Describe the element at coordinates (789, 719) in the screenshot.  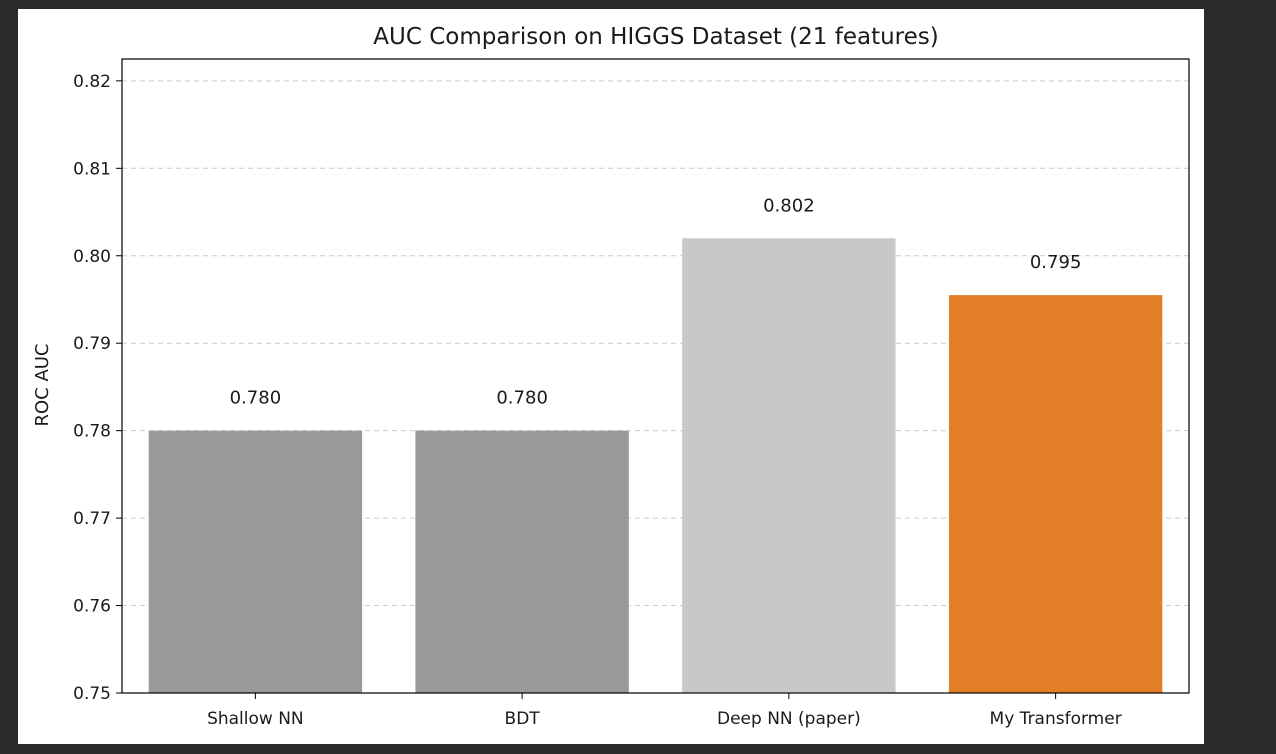
I see `x-tick-label: Deep NN (paper)` at that location.